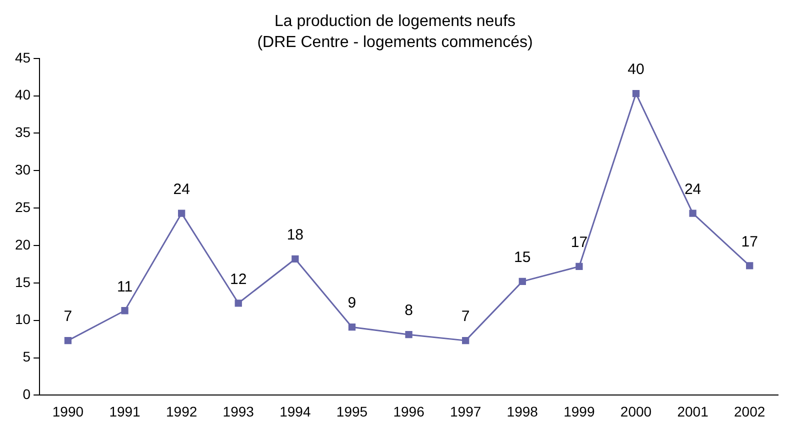 The width and height of the screenshot is (806, 432). What do you see at coordinates (750, 411) in the screenshot?
I see `x-tick-label: 2002` at bounding box center [750, 411].